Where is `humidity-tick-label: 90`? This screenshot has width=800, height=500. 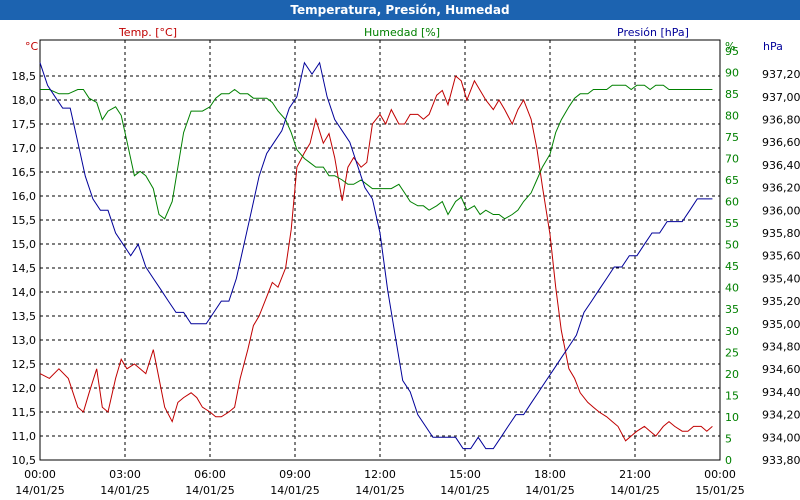
humidity-tick-label: 90 is located at coordinates (732, 72).